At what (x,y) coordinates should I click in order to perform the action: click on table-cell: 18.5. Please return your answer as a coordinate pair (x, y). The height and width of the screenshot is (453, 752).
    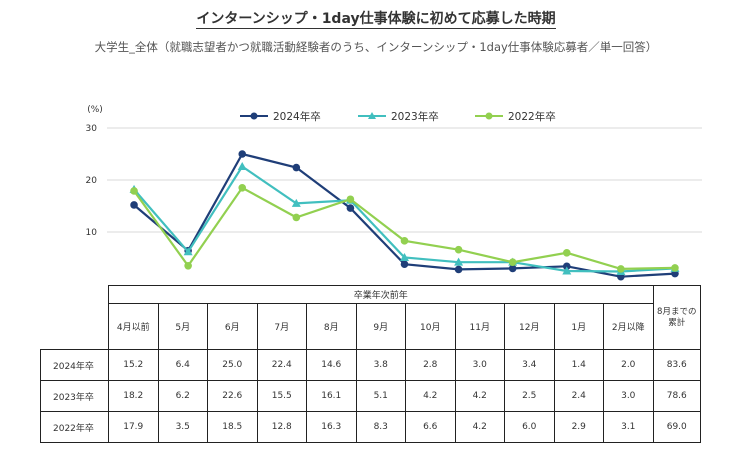
    Looking at the image, I should click on (232, 427).